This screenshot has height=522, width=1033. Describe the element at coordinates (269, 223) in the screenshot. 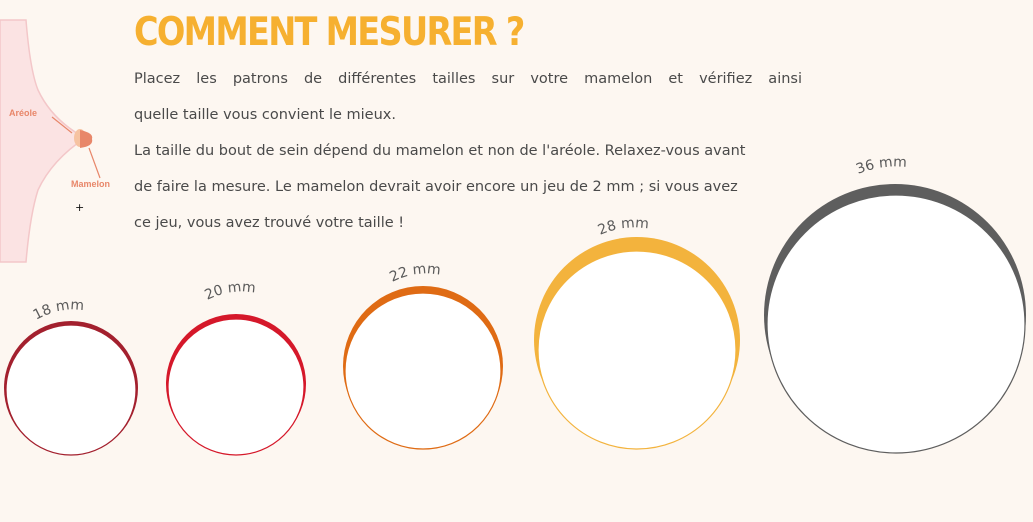

I see `text-line: ce jeu, vous avez trouvé votre taille !` at that location.